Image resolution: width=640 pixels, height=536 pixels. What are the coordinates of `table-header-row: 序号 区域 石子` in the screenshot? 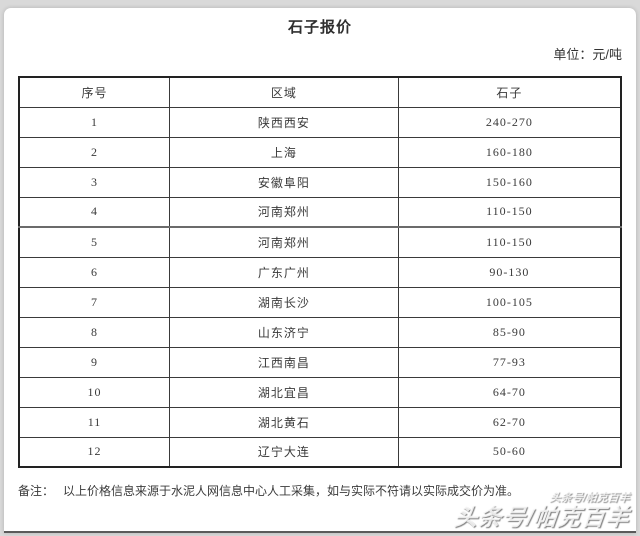 It's located at (320, 92).